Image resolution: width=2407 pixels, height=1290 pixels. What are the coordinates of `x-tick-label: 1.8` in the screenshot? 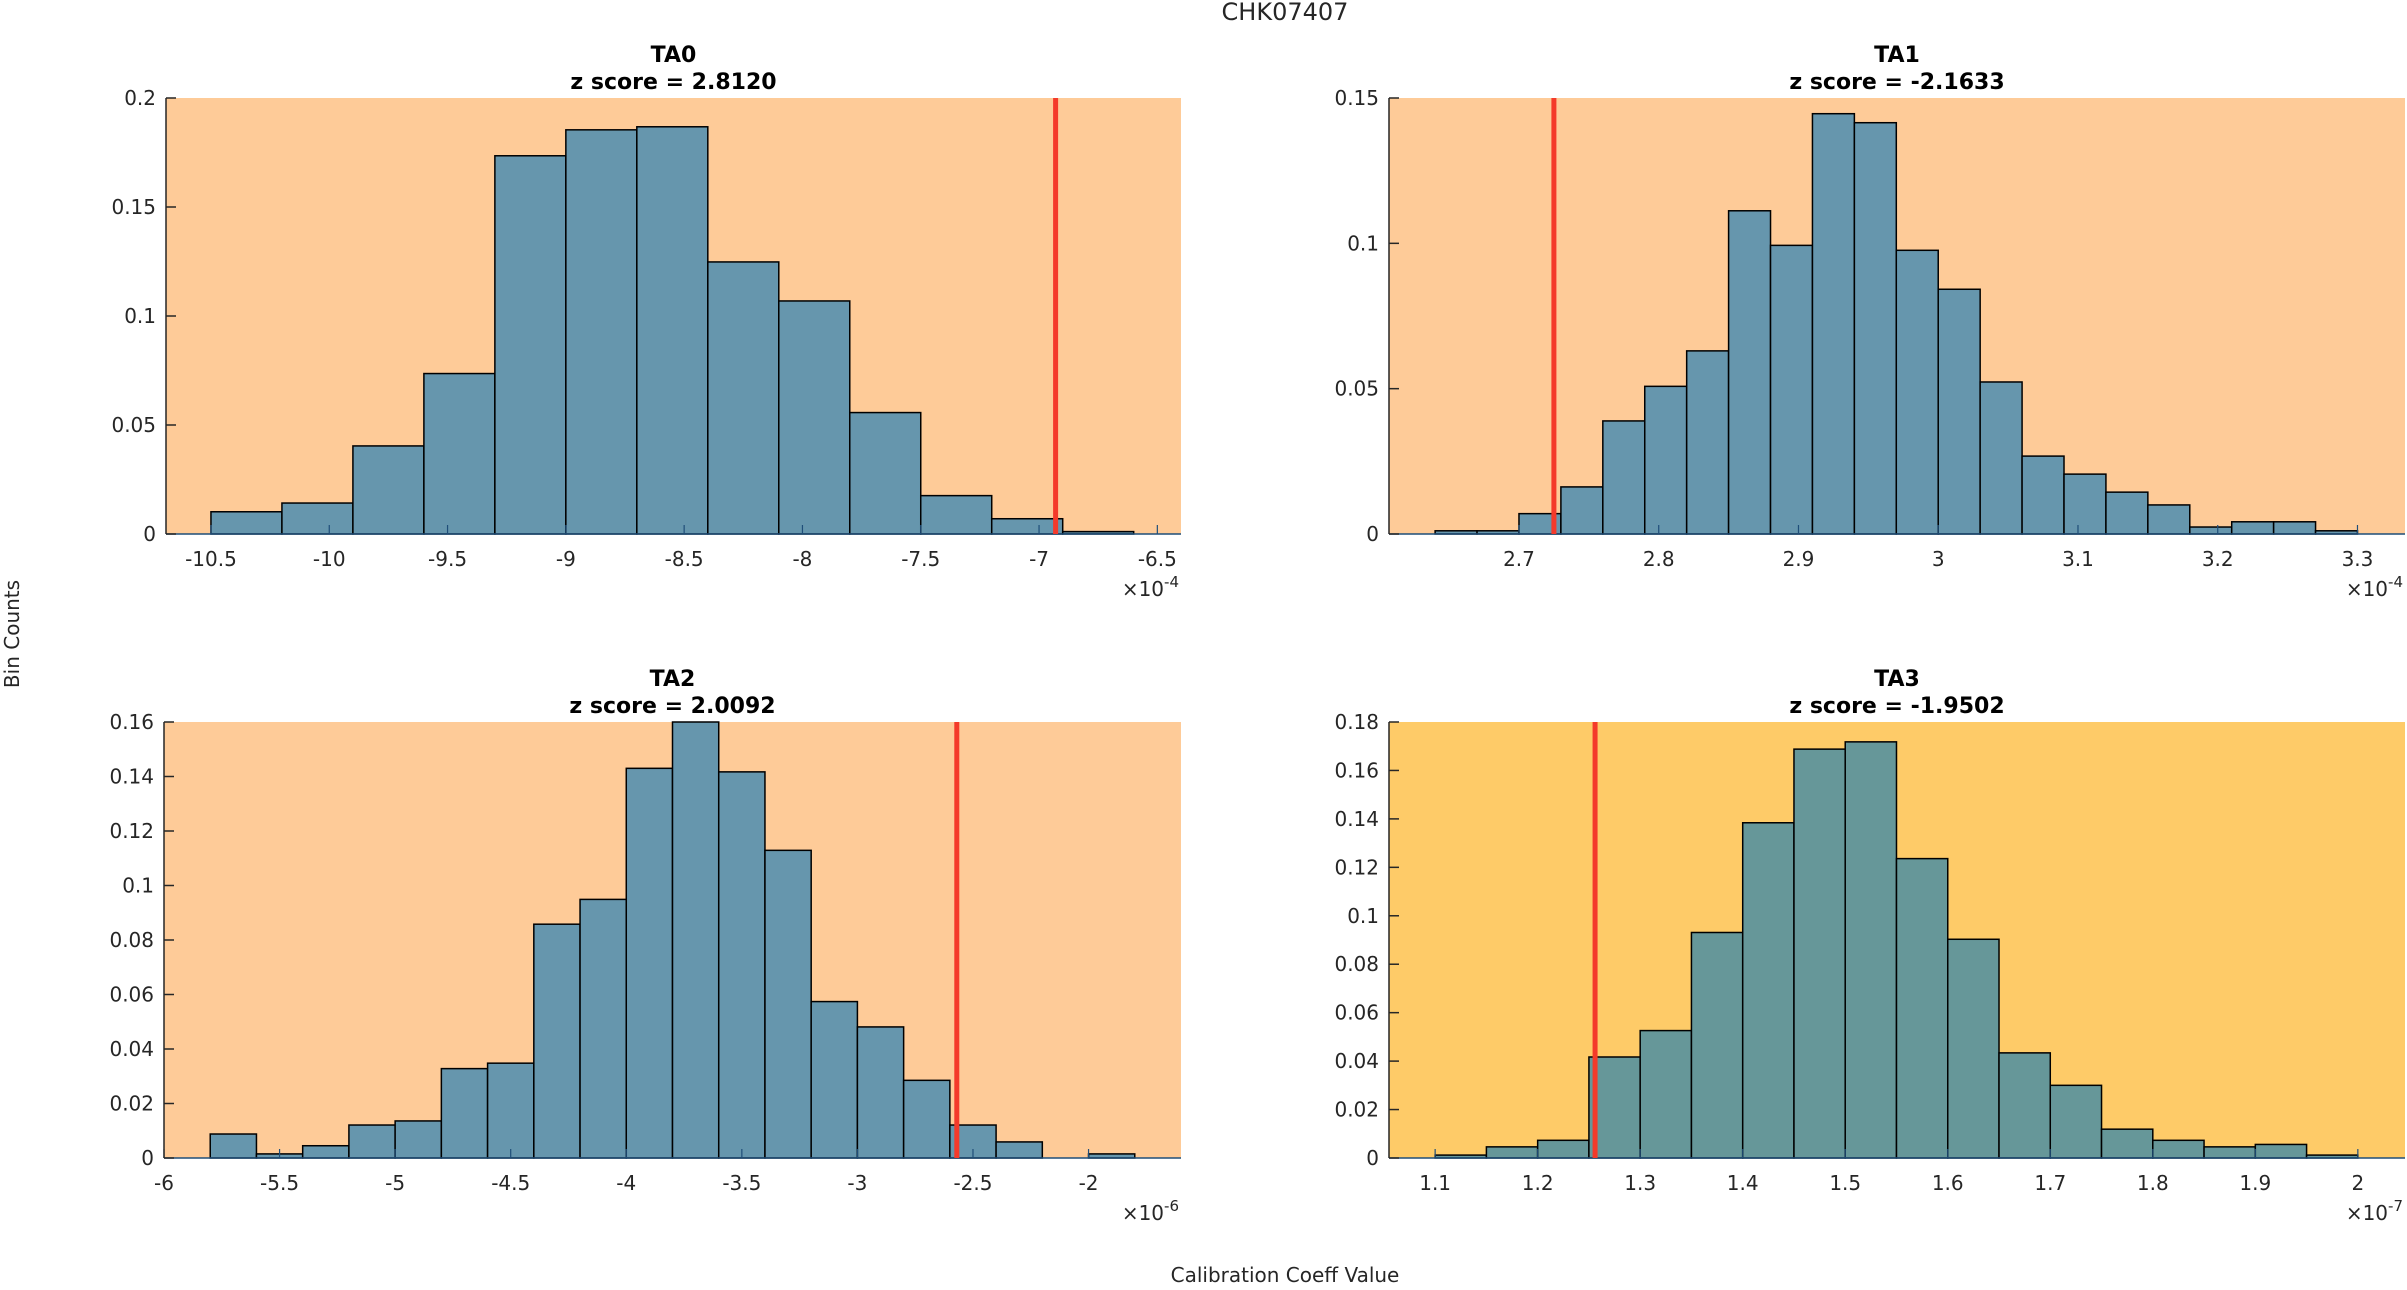 It's located at (2153, 1183).